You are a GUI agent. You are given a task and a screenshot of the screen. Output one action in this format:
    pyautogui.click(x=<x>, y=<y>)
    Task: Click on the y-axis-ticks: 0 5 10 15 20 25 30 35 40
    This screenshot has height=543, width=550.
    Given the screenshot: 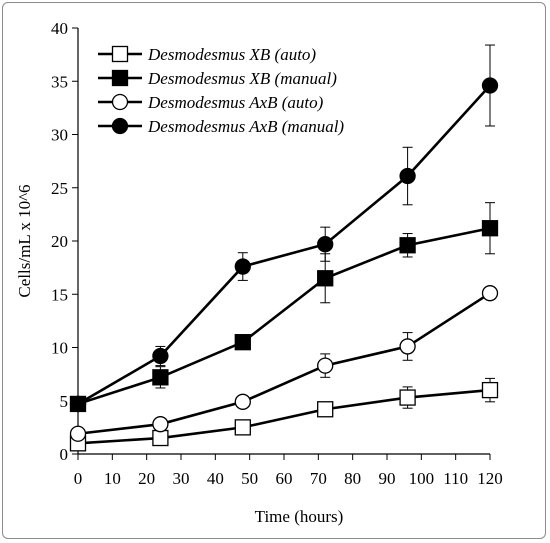 What is the action you would take?
    pyautogui.click(x=64, y=241)
    